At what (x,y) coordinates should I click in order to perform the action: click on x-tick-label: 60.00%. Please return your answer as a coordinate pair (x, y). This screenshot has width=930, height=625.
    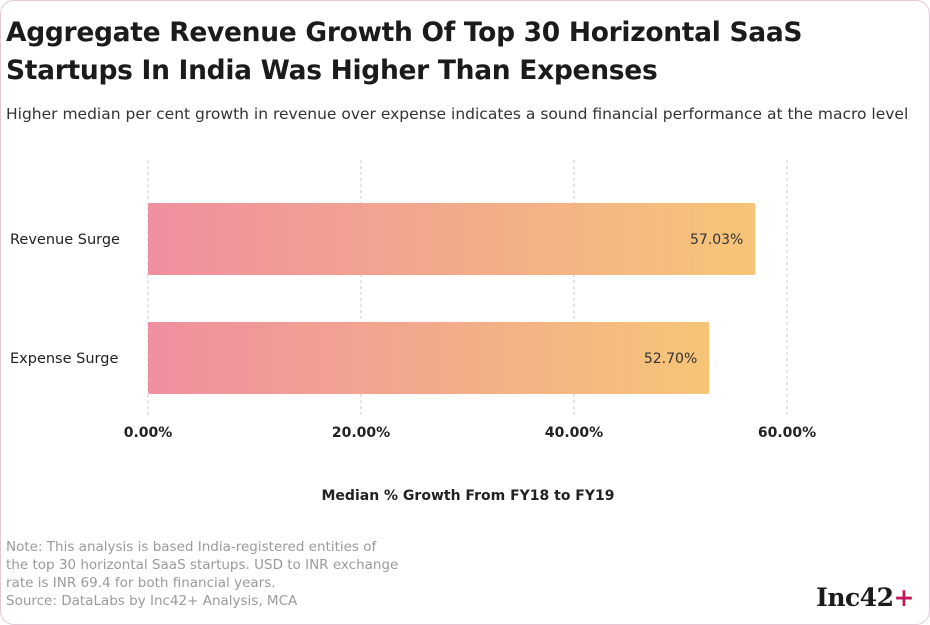
    Looking at the image, I should click on (787, 433).